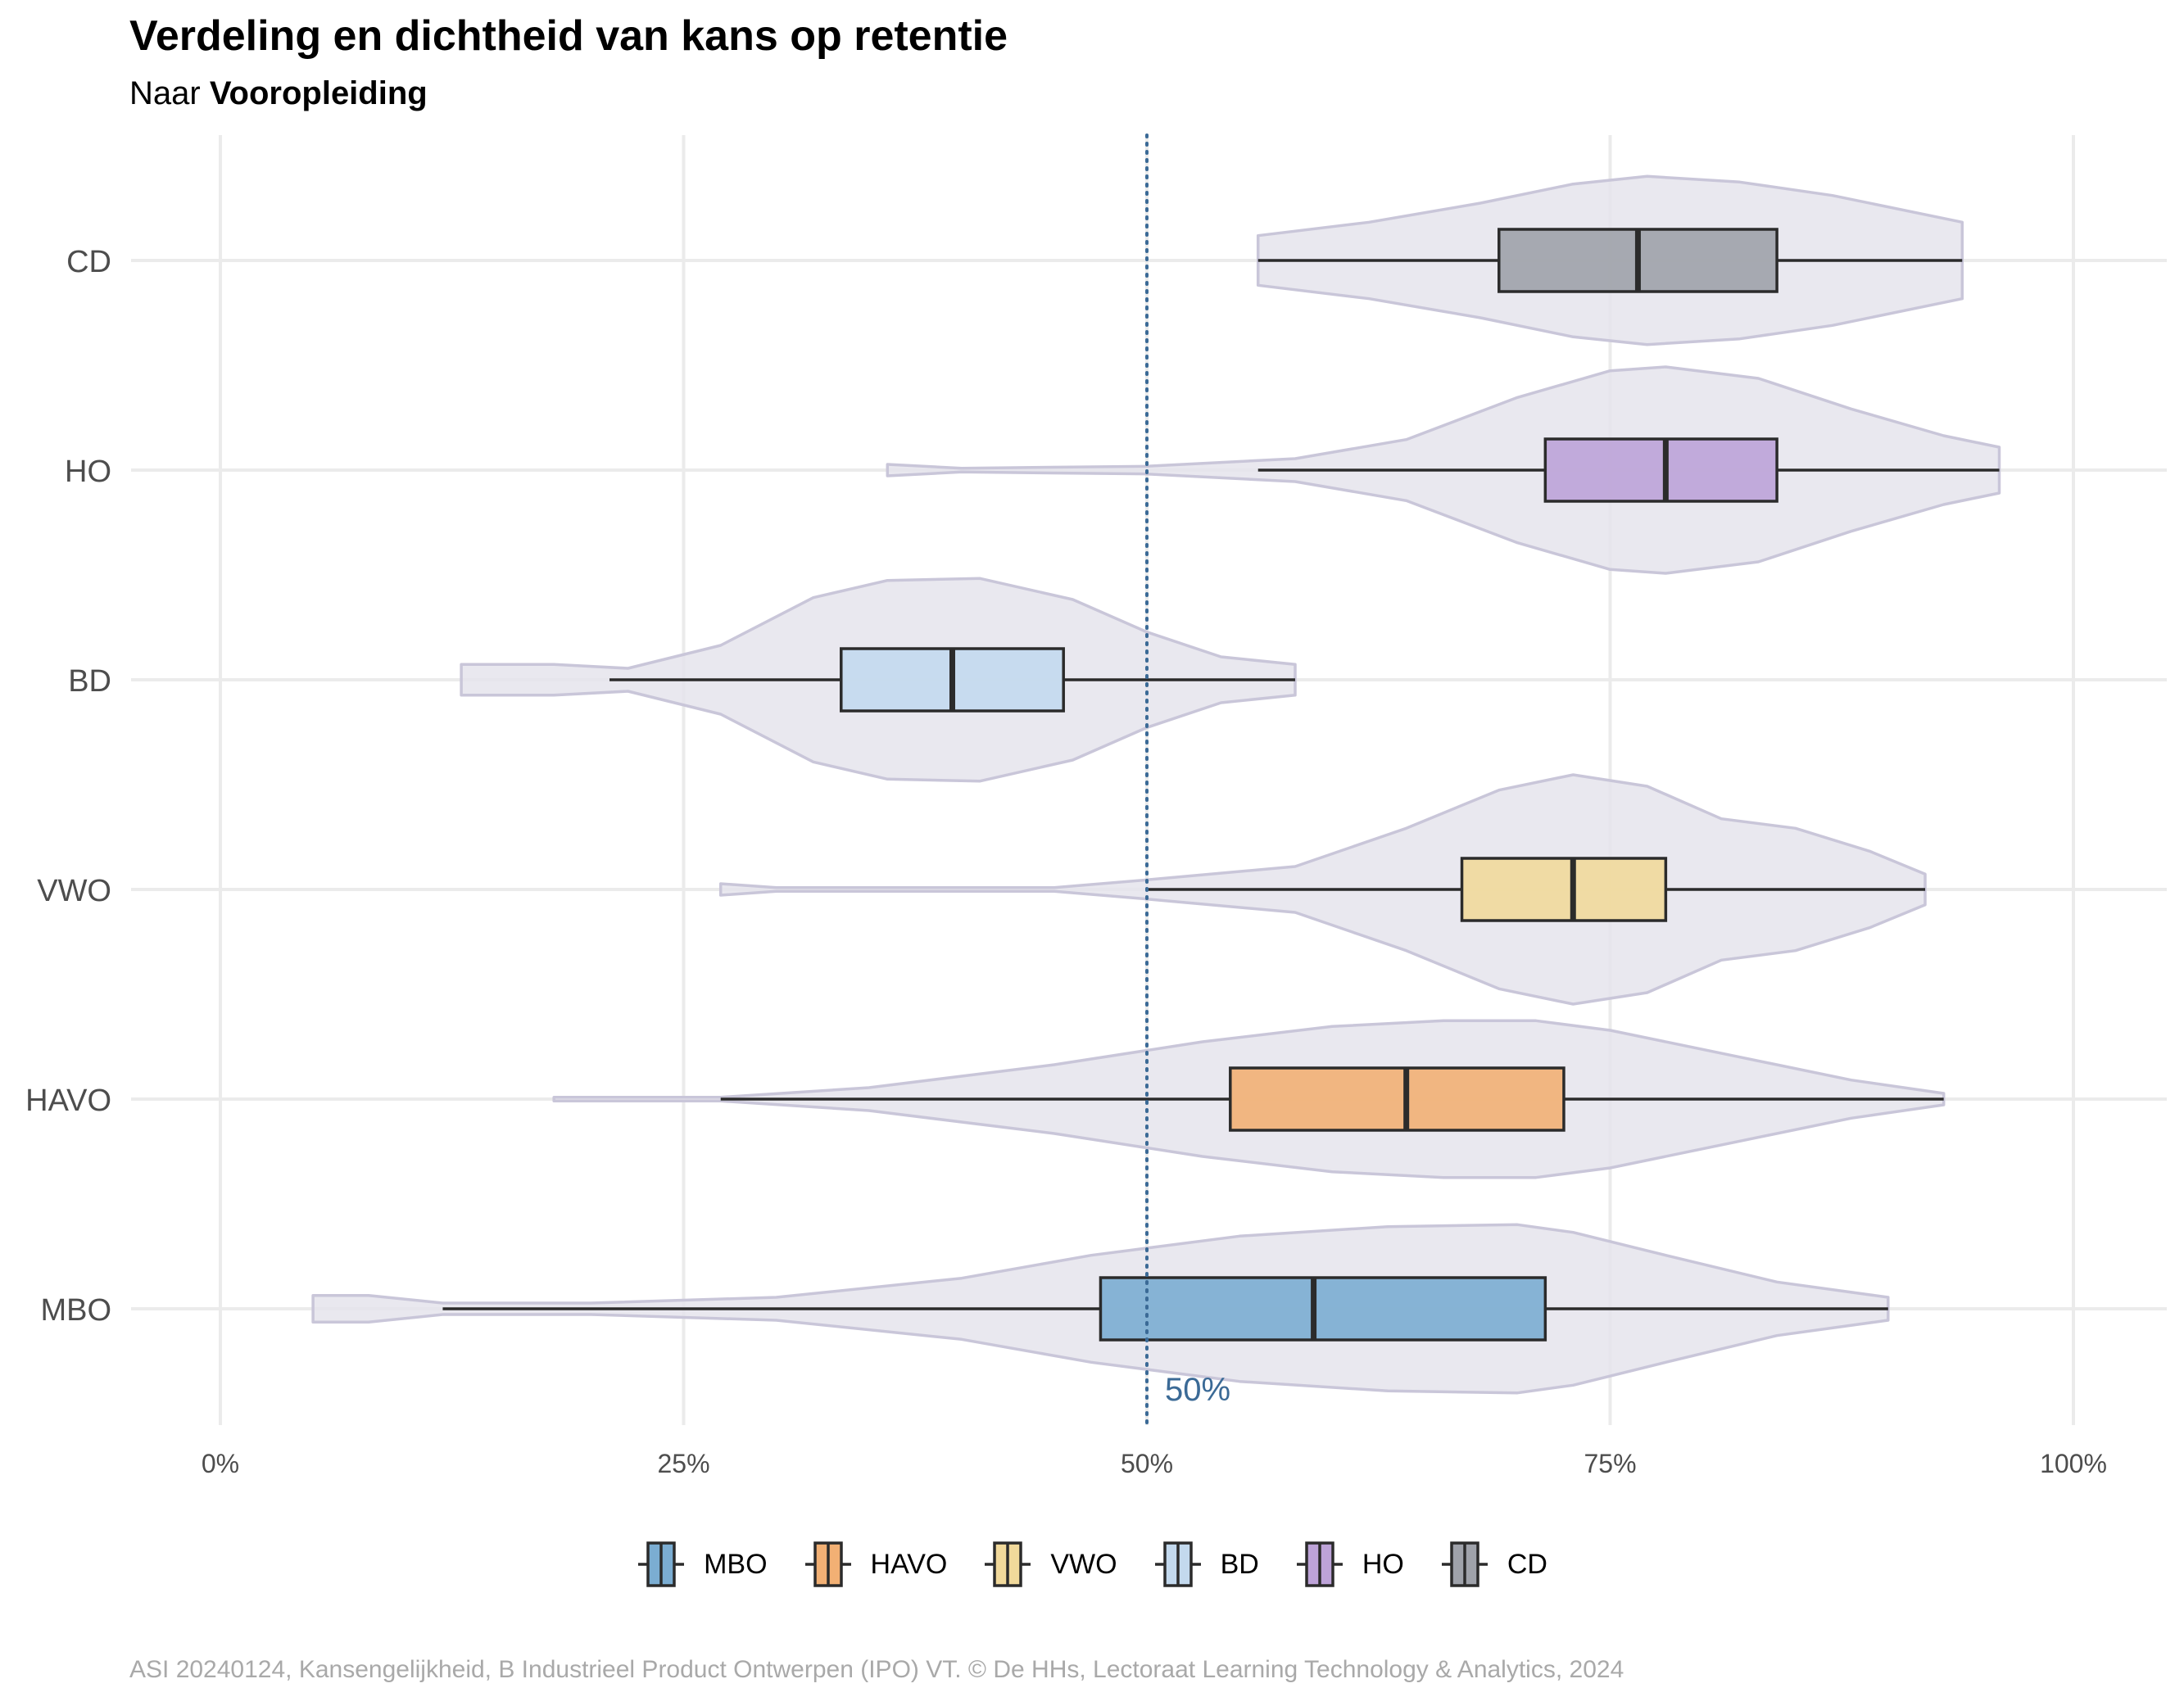 The height and width of the screenshot is (1706, 2184). Describe the element at coordinates (318, 93) in the screenshot. I see `subtitle-bold: Vooropleiding` at that location.